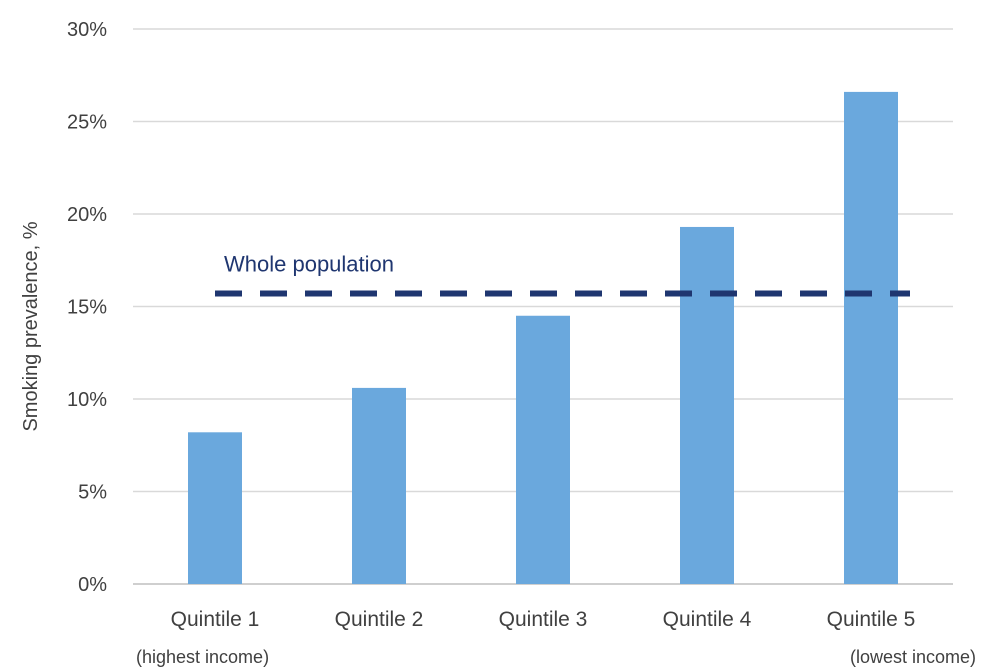  What do you see at coordinates (202, 657) in the screenshot?
I see `x-category-sublabel: (highest income)` at bounding box center [202, 657].